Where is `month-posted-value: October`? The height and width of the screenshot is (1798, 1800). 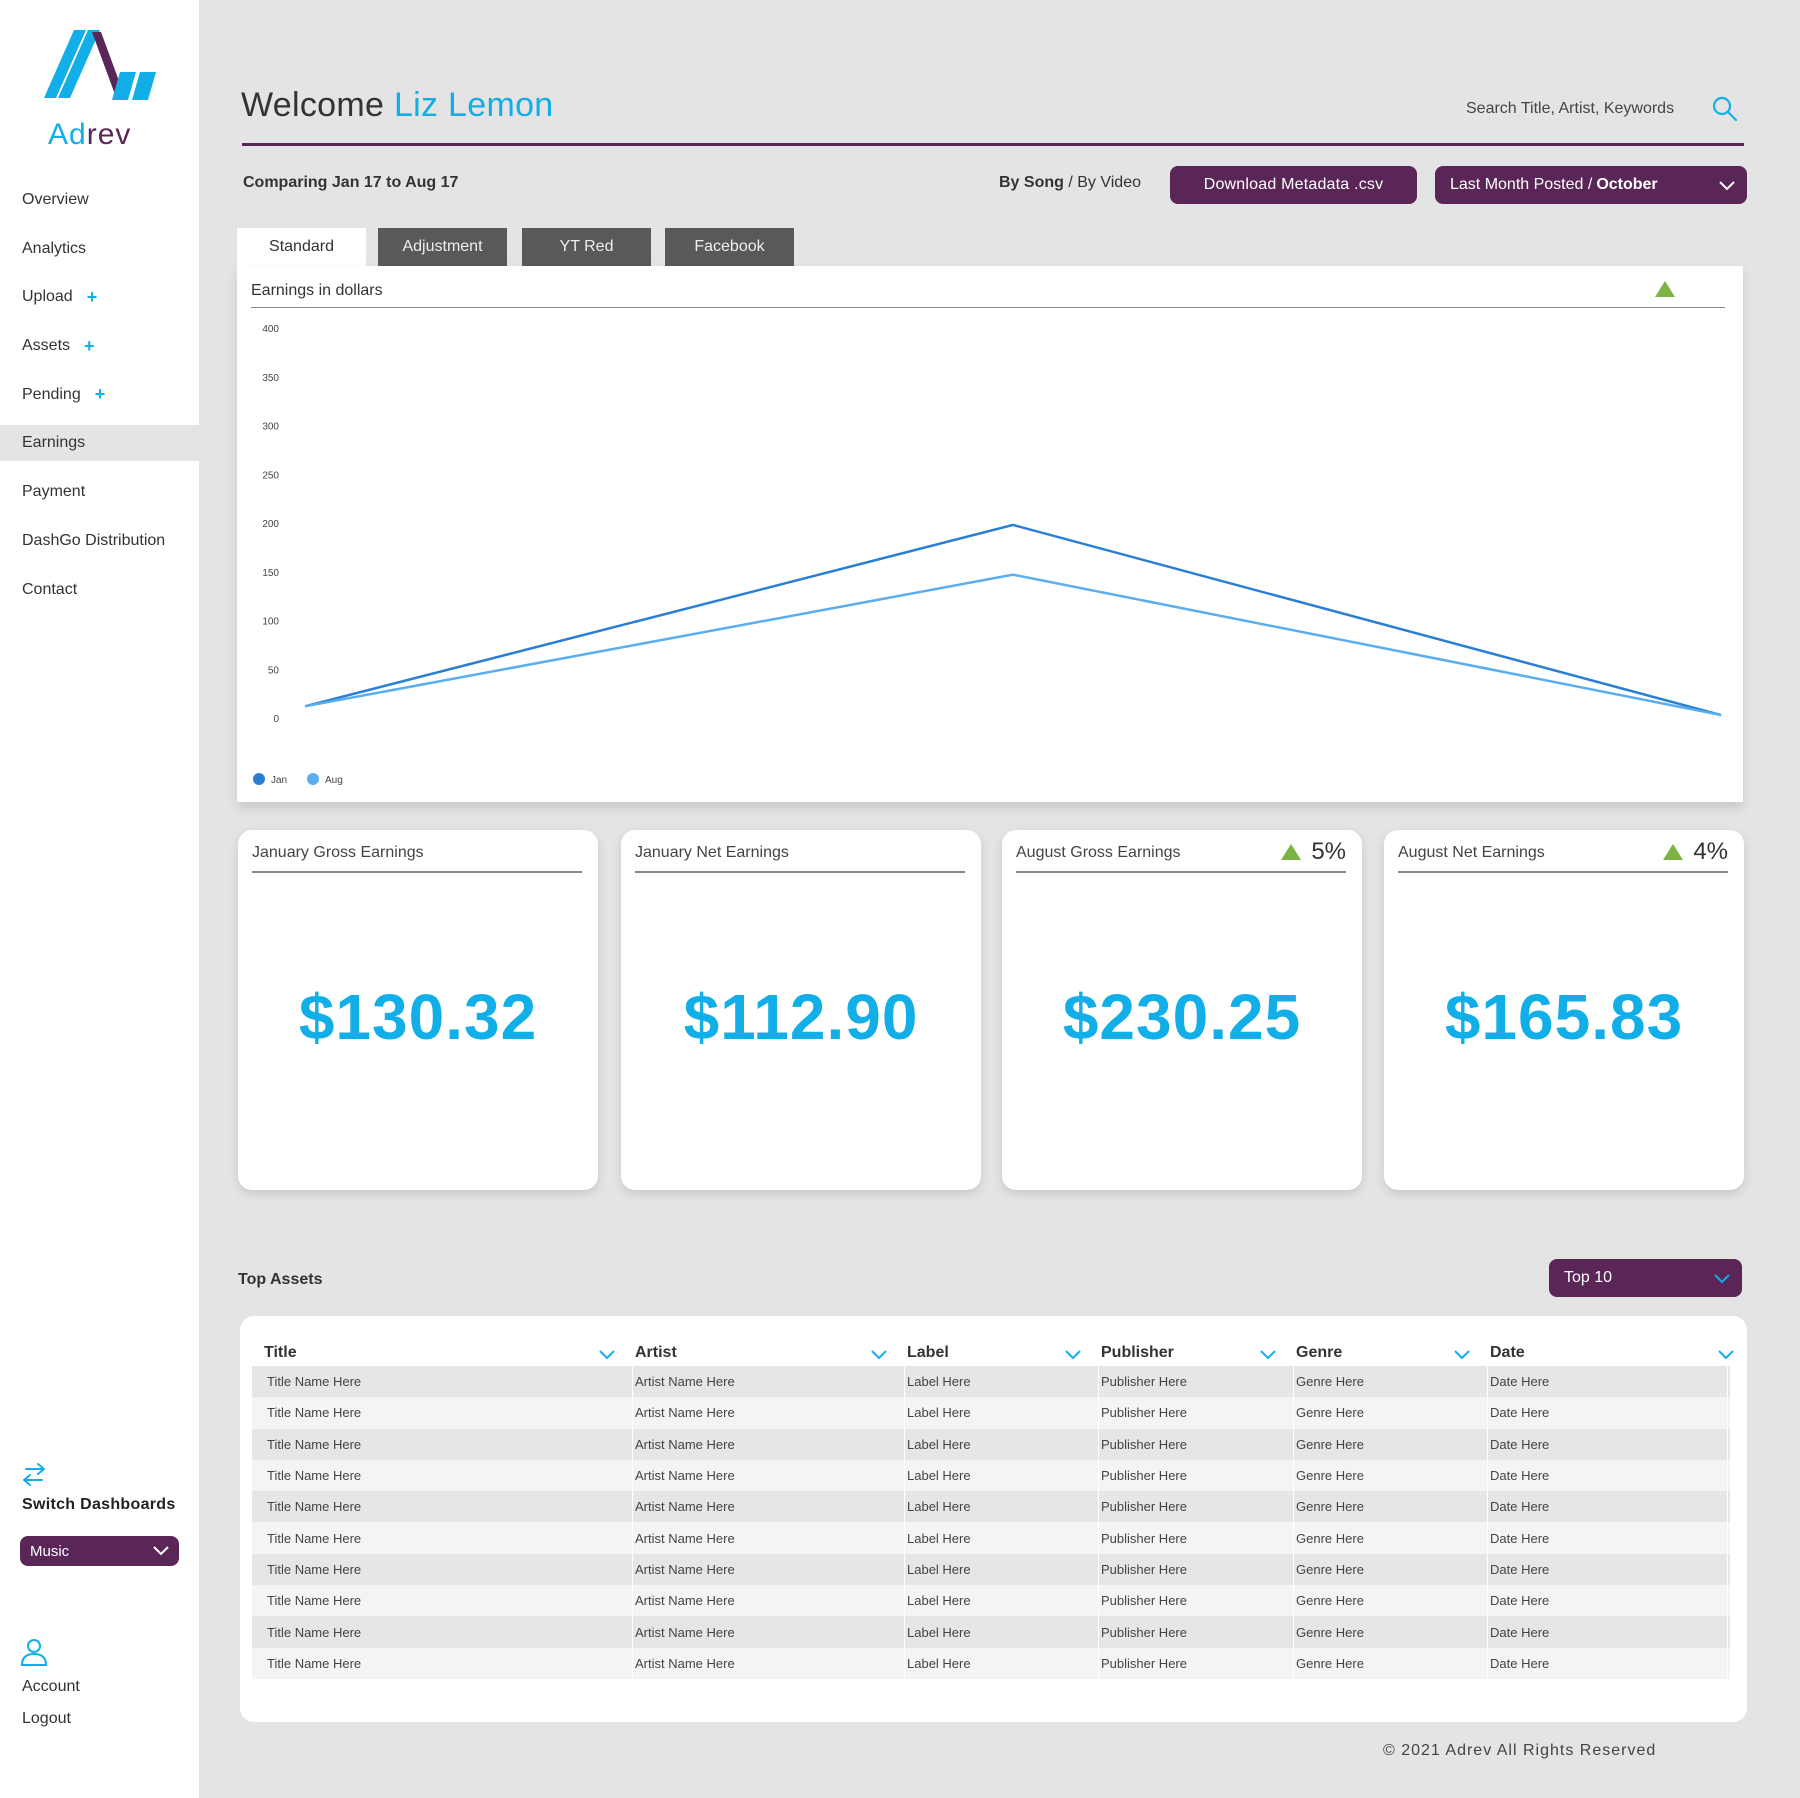 month-posted-value: October is located at coordinates (1627, 184).